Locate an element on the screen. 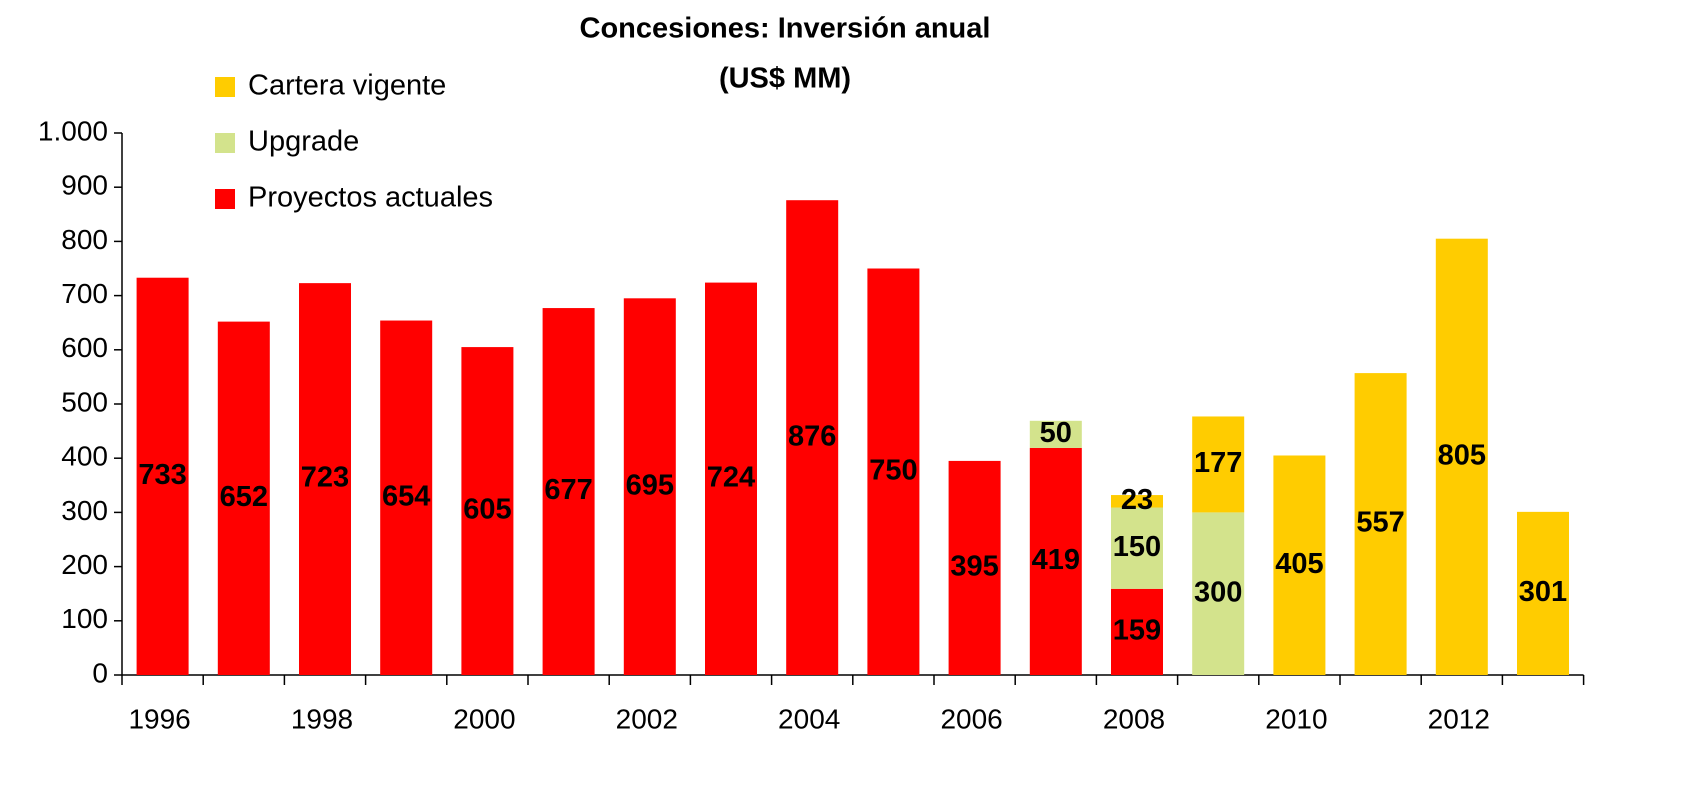 Image resolution: width=1690 pixels, height=794 pixels. y-tick-label: 200 is located at coordinates (84, 564).